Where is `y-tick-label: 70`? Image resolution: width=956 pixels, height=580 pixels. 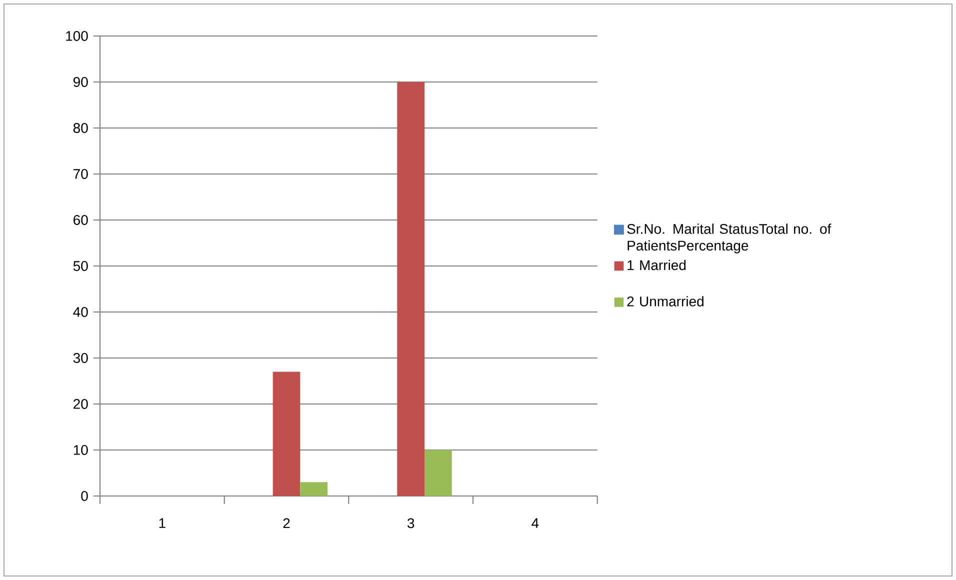
y-tick-label: 70 is located at coordinates (81, 174).